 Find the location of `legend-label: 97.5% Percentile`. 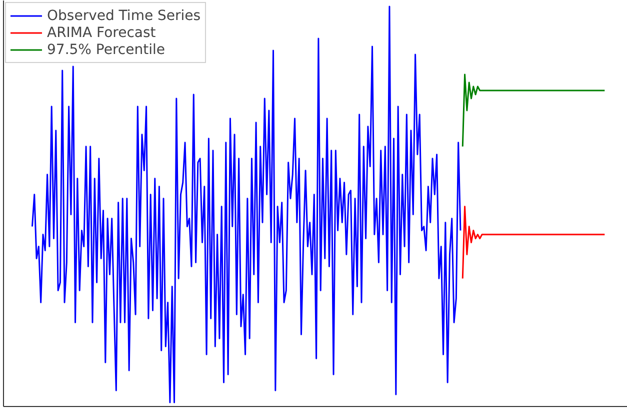

legend-label: 97.5% Percentile is located at coordinates (106, 49).